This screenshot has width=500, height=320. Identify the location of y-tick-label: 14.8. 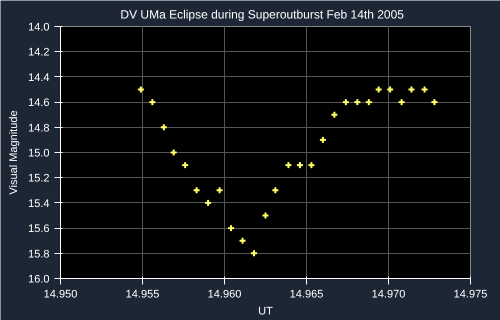
(39, 128).